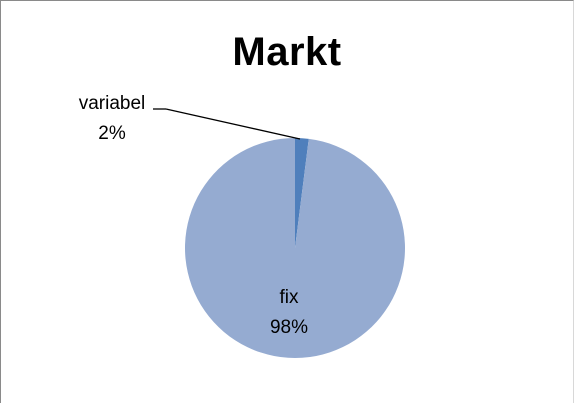 This screenshot has width=574, height=403. Describe the element at coordinates (112, 133) in the screenshot. I see `slice-percent-variabel: 2%` at that location.